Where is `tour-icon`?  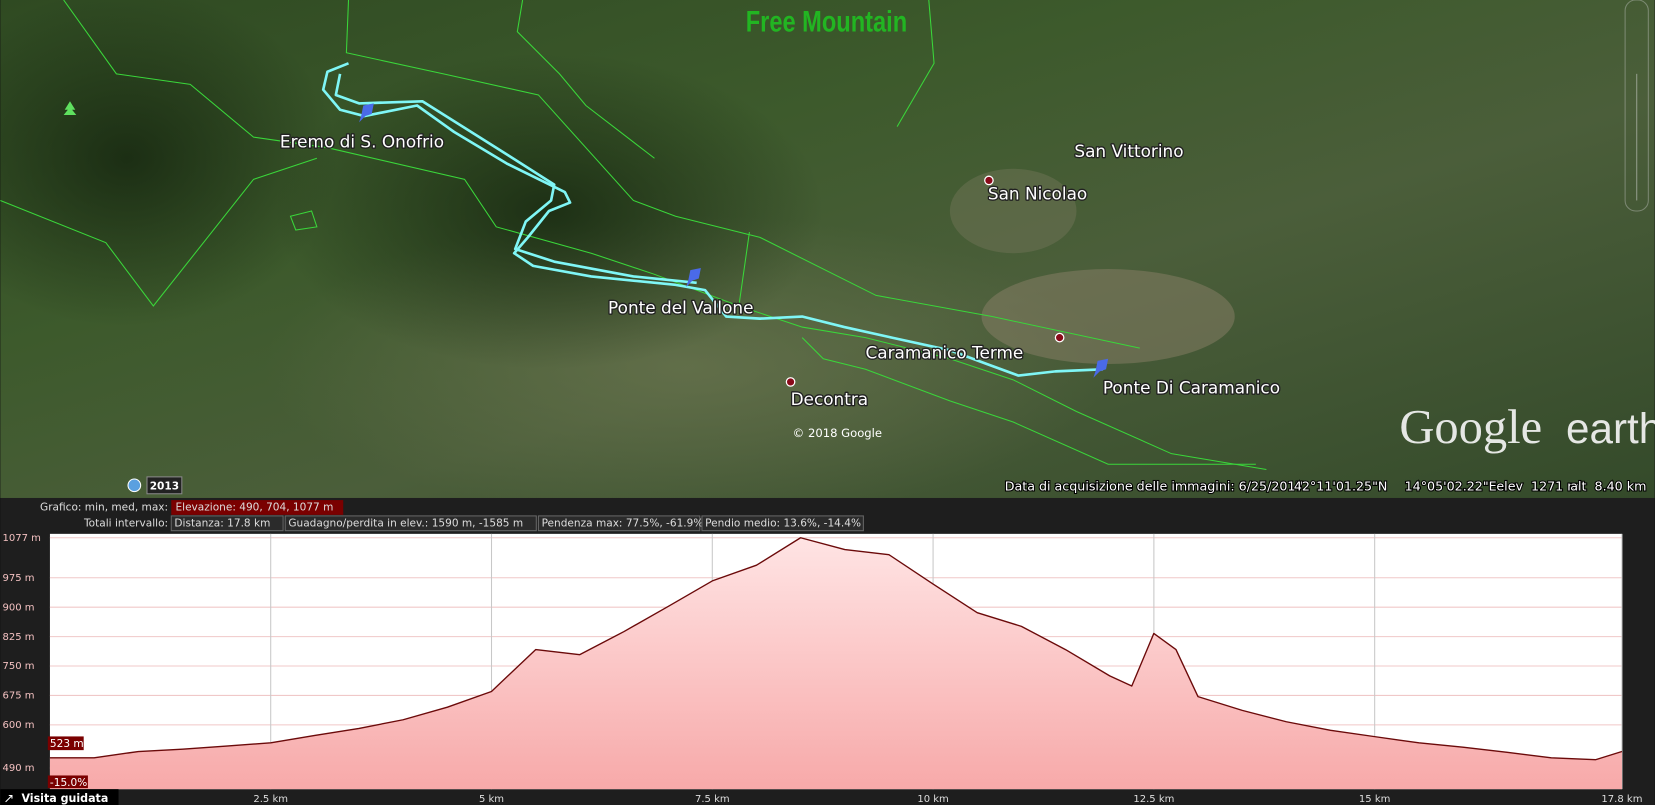 tour-icon is located at coordinates (9, 798).